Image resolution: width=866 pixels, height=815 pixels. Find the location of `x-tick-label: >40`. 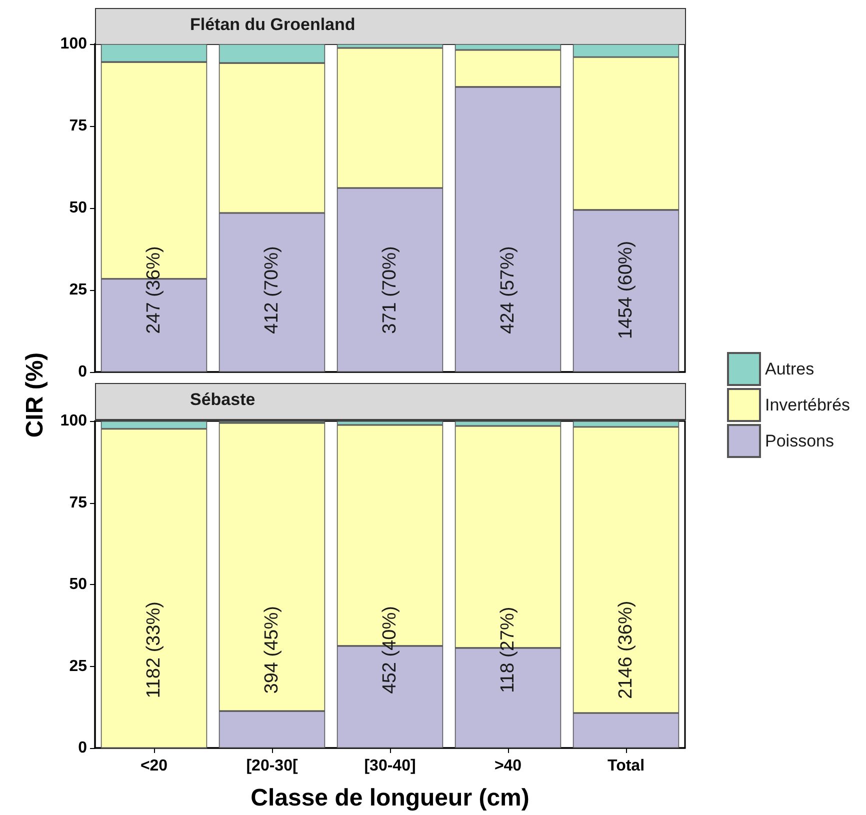

x-tick-label: >40 is located at coordinates (508, 766).